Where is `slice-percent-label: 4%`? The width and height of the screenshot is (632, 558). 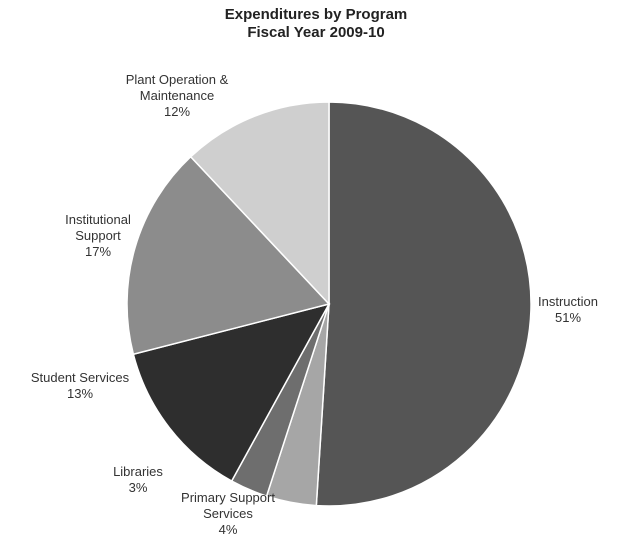
slice-percent-label: 4% is located at coordinates (228, 529).